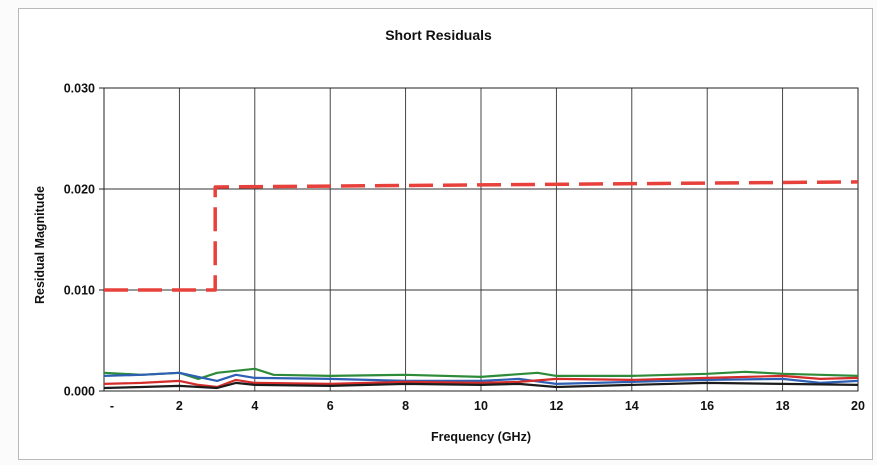 Image resolution: width=877 pixels, height=465 pixels. What do you see at coordinates (79, 392) in the screenshot?
I see `y-tick-label: 0.000` at bounding box center [79, 392].